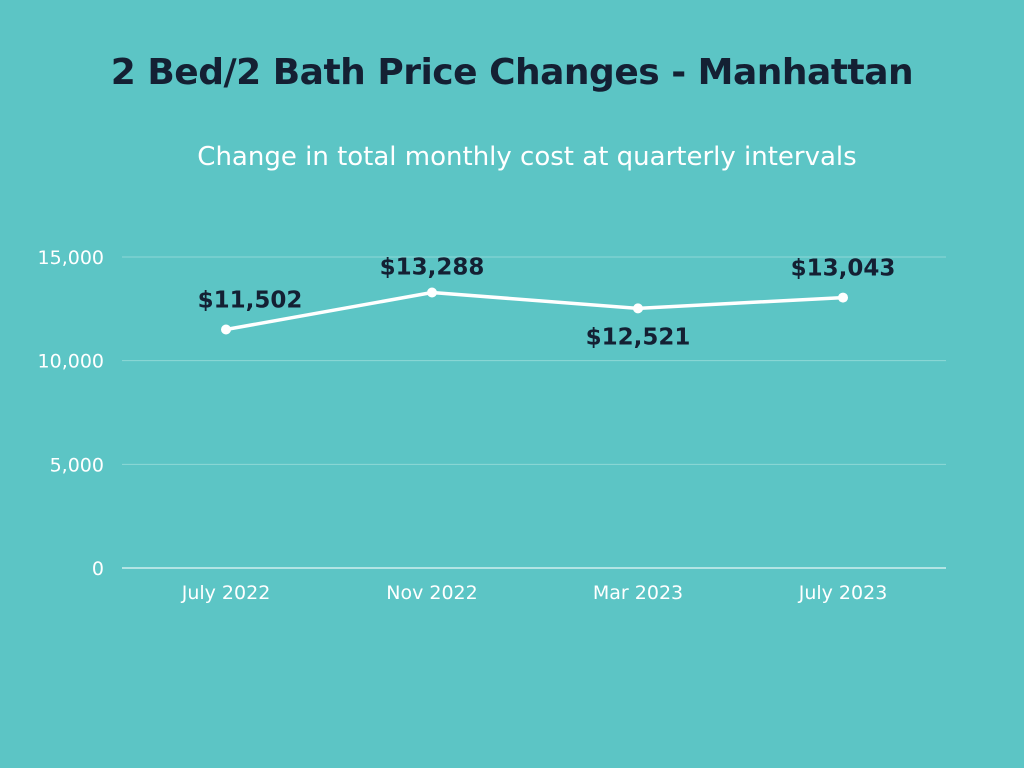 The height and width of the screenshot is (768, 1024). What do you see at coordinates (843, 593) in the screenshot?
I see `x-tick-label: July 2023` at bounding box center [843, 593].